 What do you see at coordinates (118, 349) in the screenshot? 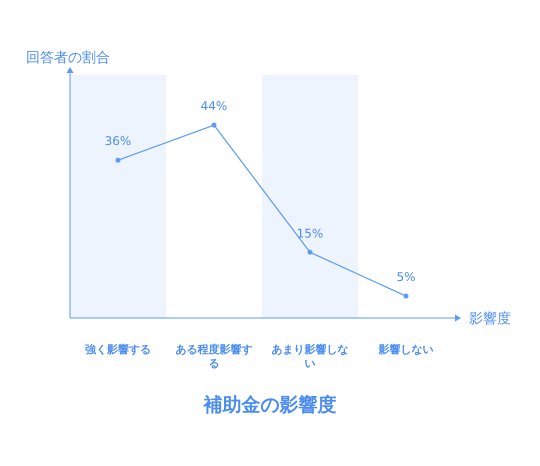
I see `x-tick-label: 強く影響する` at bounding box center [118, 349].